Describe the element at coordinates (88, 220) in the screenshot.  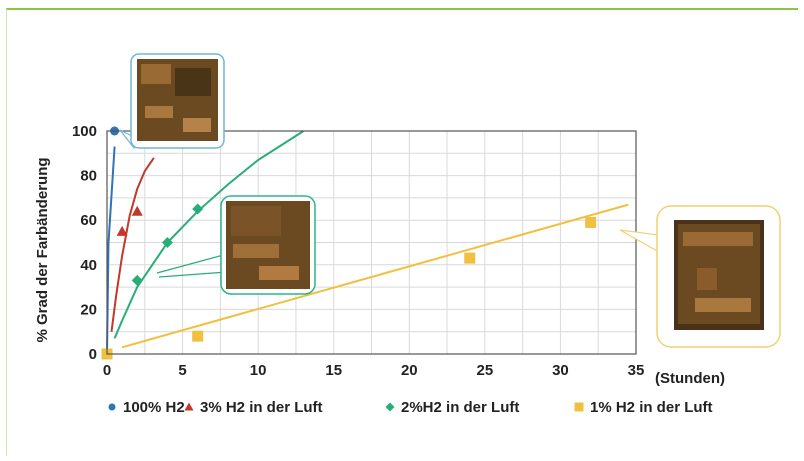
I see `y-tick-label: 60` at that location.